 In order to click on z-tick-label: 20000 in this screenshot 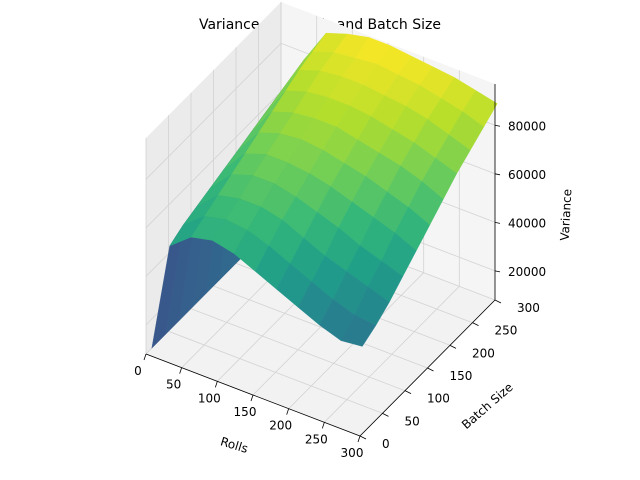, I will do `click(527, 272)`.